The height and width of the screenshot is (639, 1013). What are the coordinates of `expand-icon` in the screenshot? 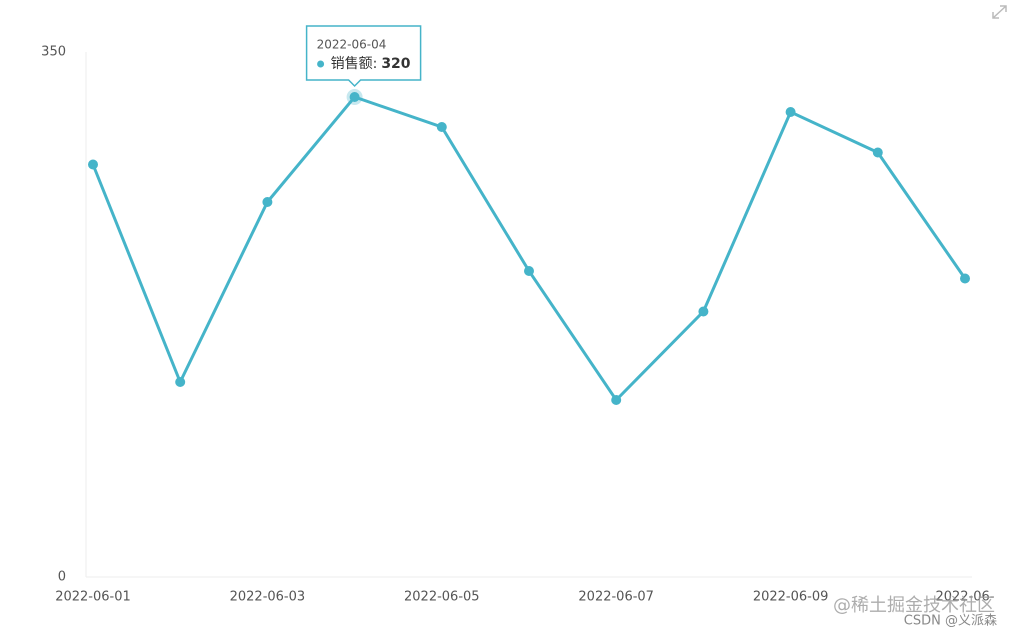 It's located at (999, 12).